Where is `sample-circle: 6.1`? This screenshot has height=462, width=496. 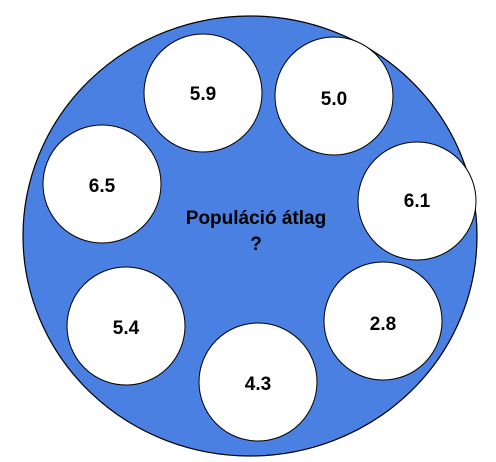
sample-circle: 6.1 is located at coordinates (417, 201).